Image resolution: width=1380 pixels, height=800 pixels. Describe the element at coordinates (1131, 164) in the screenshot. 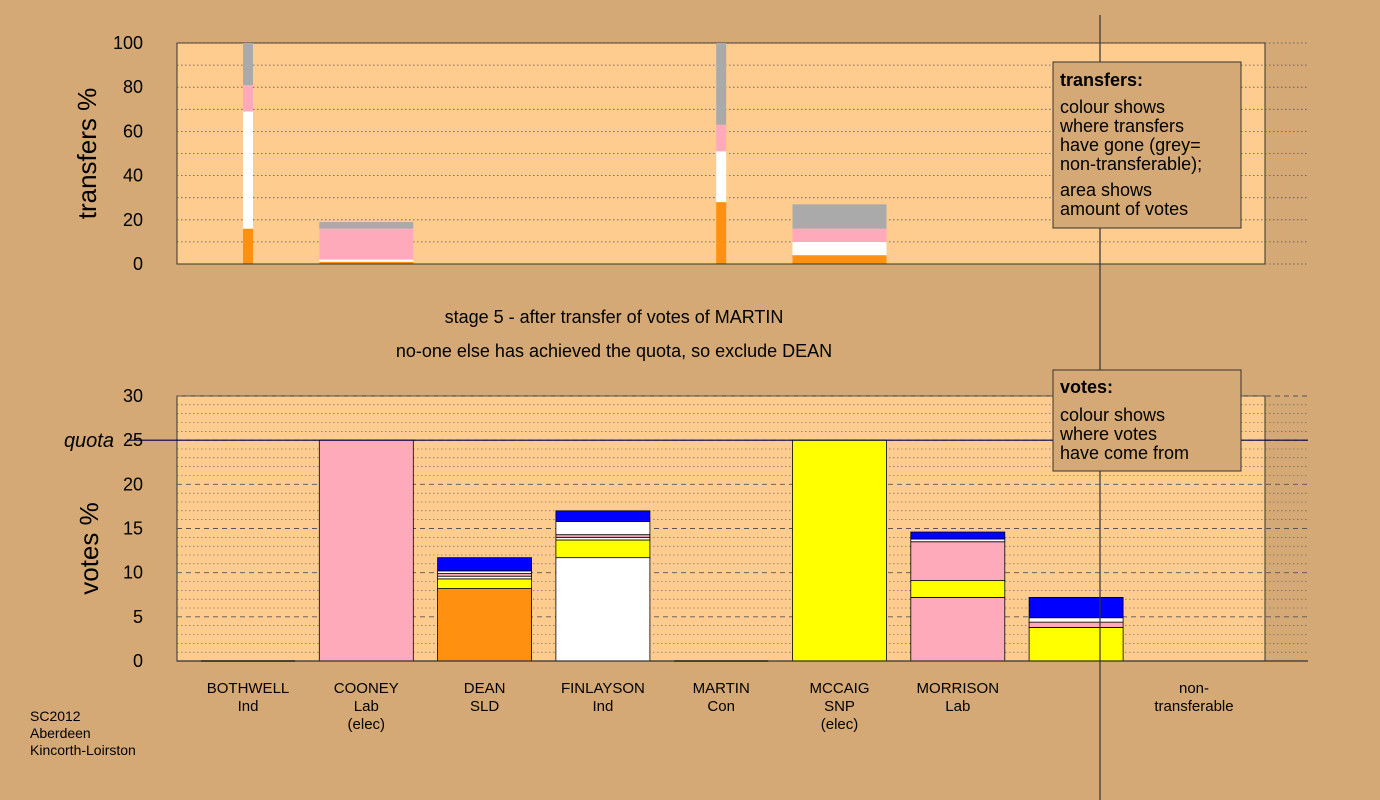

I see `transfers-legend-line: non-transferable);` at that location.